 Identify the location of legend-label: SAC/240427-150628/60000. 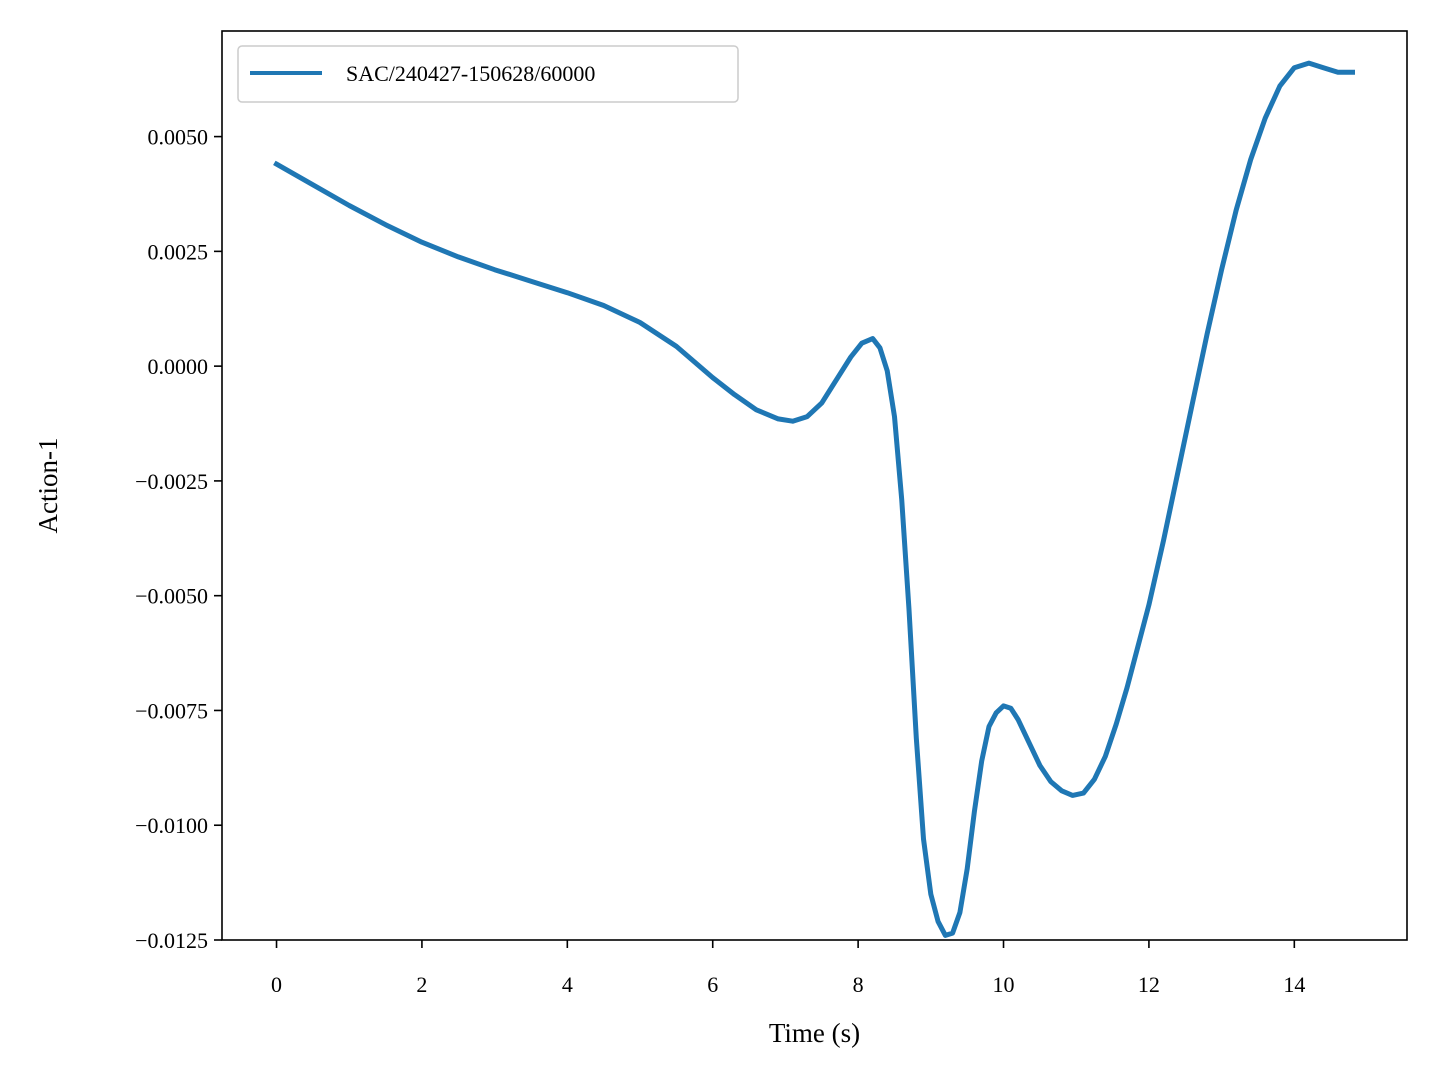
(470, 73).